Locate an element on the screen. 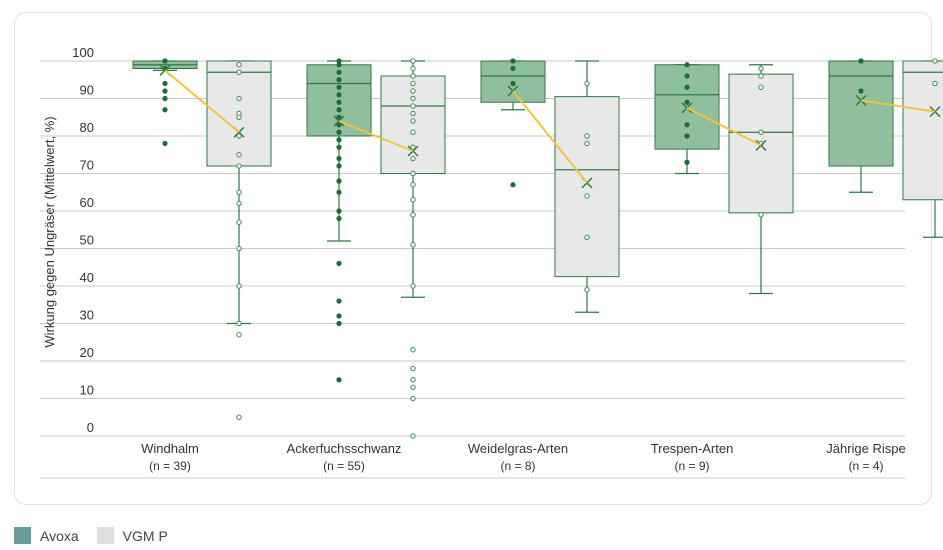 This screenshot has height=550, width=943. x-tick-sublabel: (n = 4) is located at coordinates (865, 466).